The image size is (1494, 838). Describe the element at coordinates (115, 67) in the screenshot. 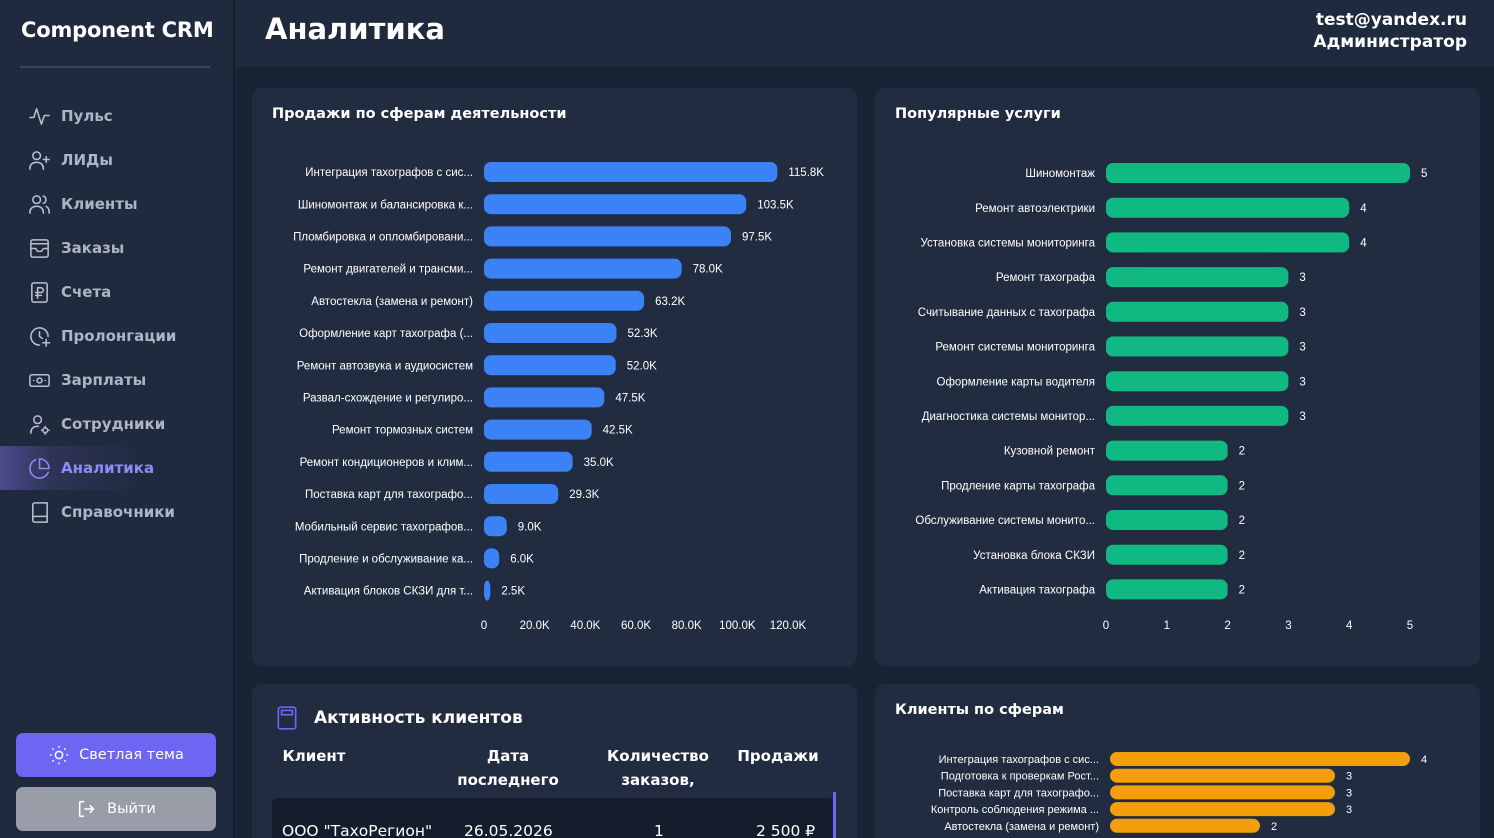

I see `brand-divider` at that location.